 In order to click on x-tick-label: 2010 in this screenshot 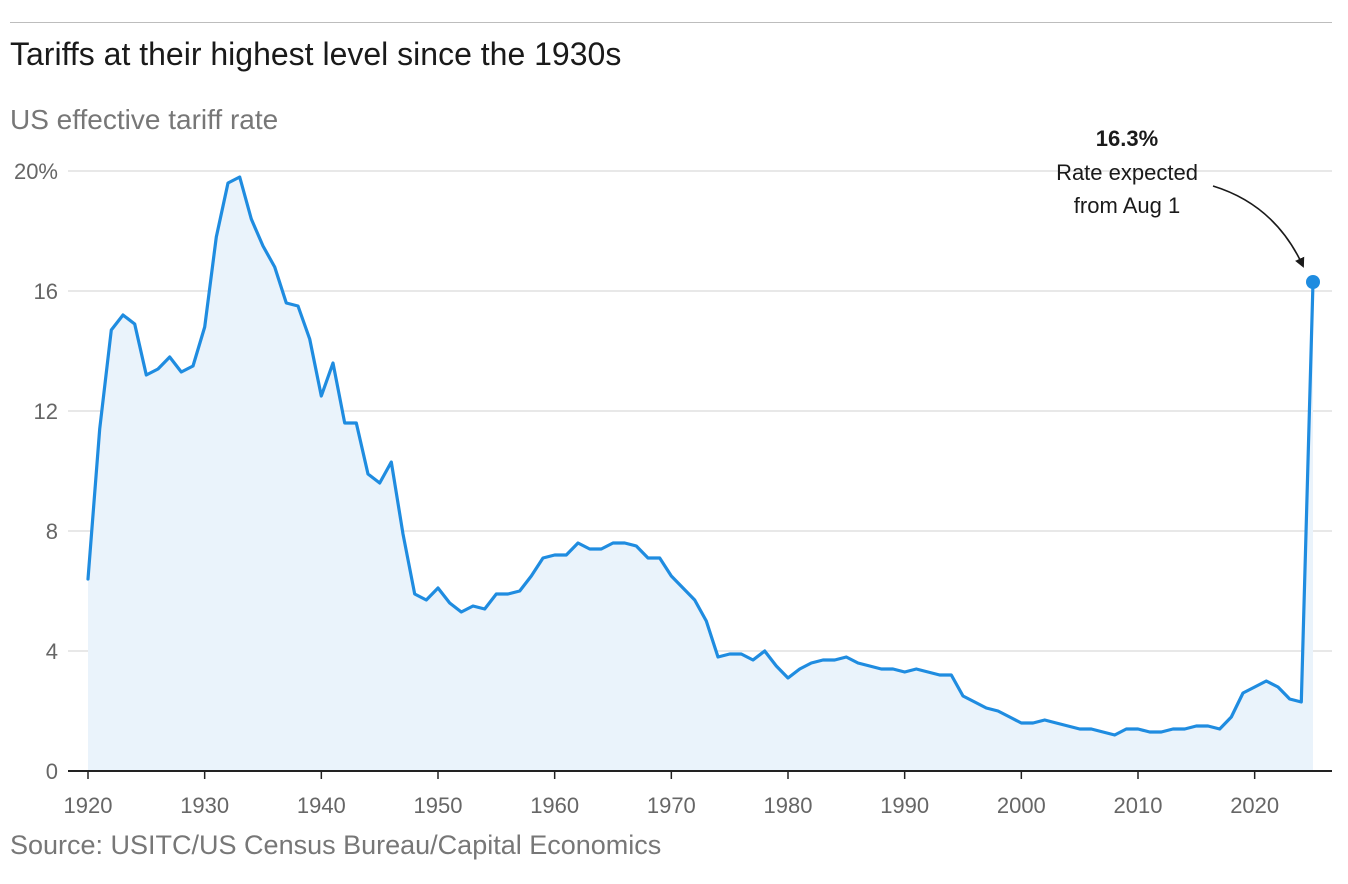, I will do `click(1138, 805)`.